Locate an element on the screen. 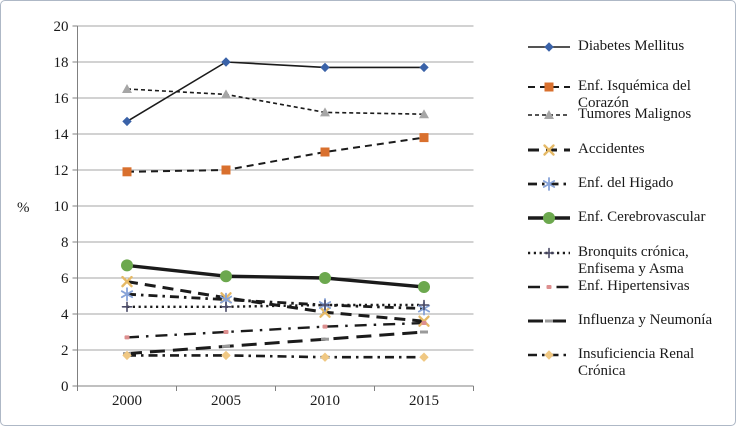 The height and width of the screenshot is (426, 736). legend-item: Enf. Isquémica del Corazón is located at coordinates (628, 95).